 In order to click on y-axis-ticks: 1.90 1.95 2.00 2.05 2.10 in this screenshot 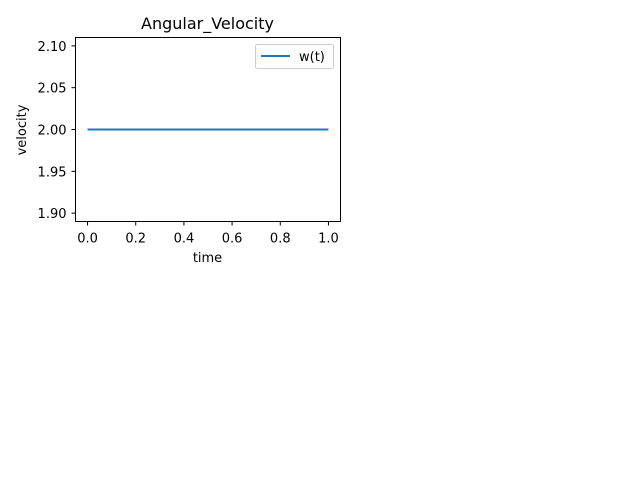, I will do `click(57, 131)`.